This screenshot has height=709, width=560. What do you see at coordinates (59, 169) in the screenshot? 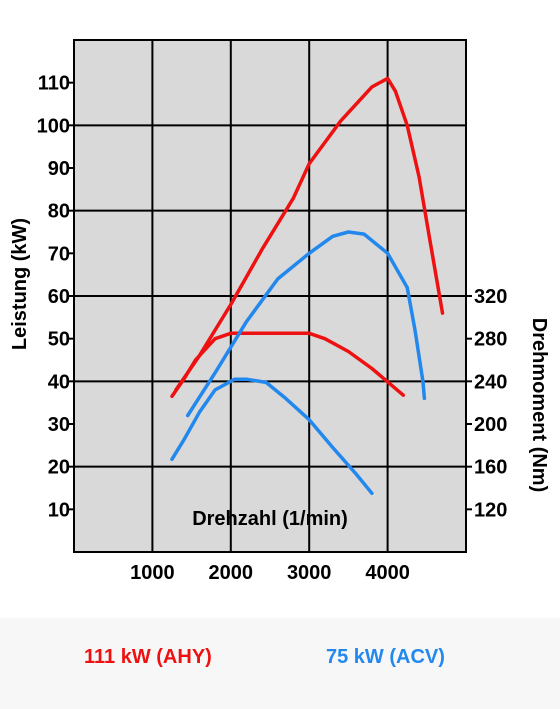
I see `y-tick-label: 90` at bounding box center [59, 169].